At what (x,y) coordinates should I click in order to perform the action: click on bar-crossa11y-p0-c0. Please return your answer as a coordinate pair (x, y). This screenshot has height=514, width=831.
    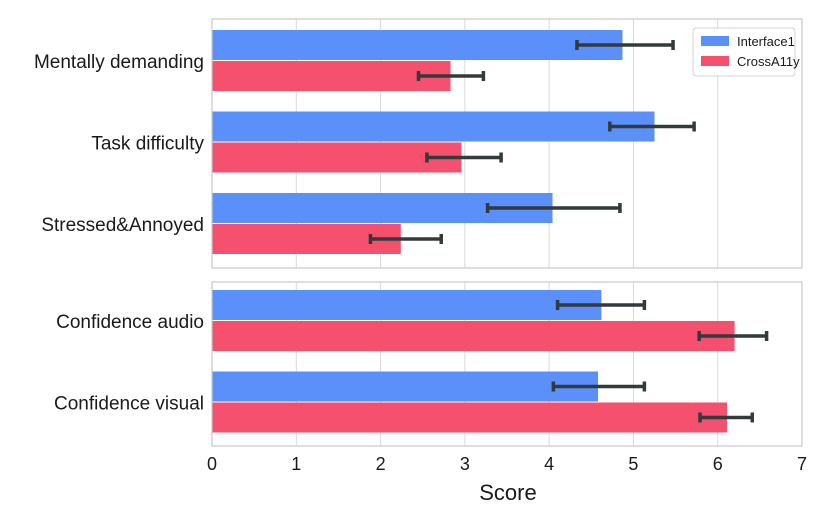
    Looking at the image, I should click on (331, 76).